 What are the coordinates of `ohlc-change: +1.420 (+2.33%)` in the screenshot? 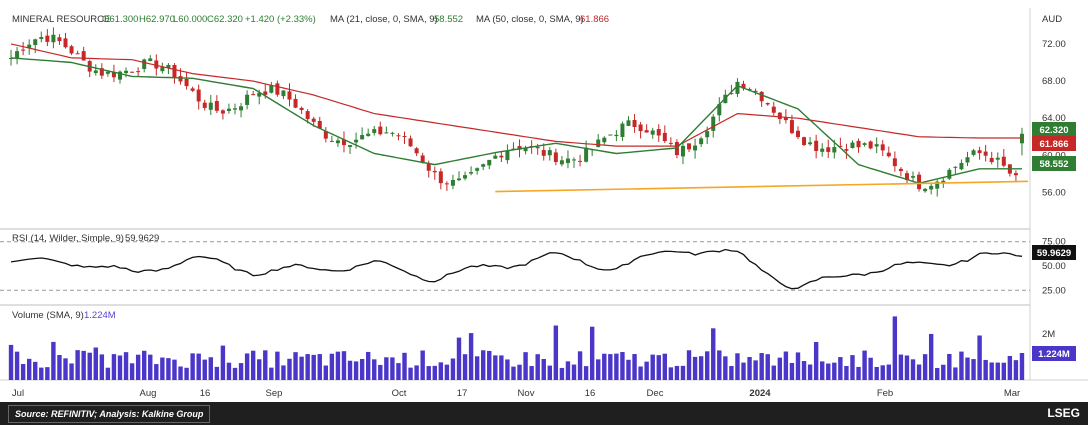 It's located at (280, 19).